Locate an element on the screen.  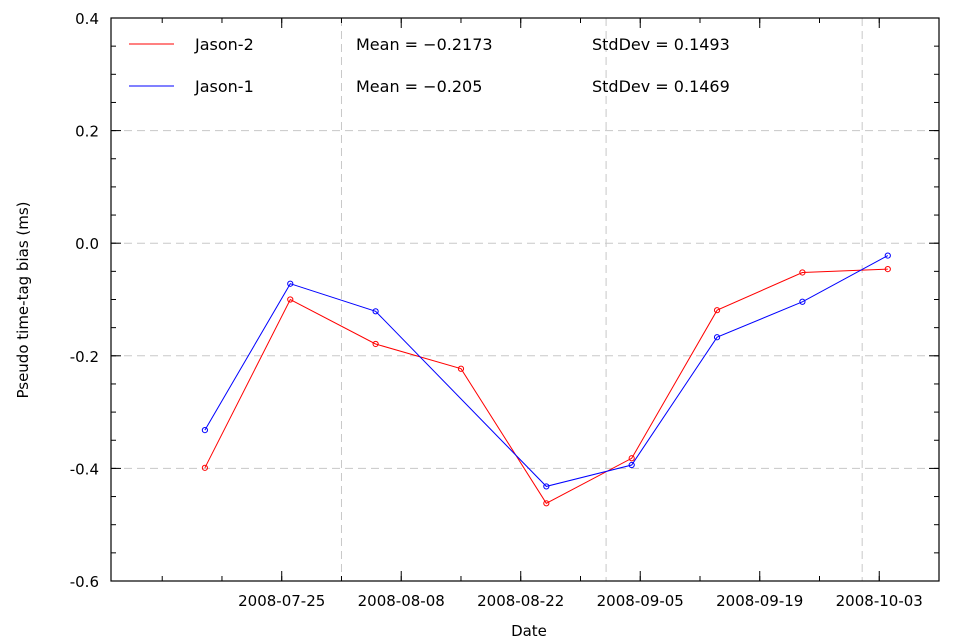
x-tick-label: 2008-10-03 is located at coordinates (879, 601).